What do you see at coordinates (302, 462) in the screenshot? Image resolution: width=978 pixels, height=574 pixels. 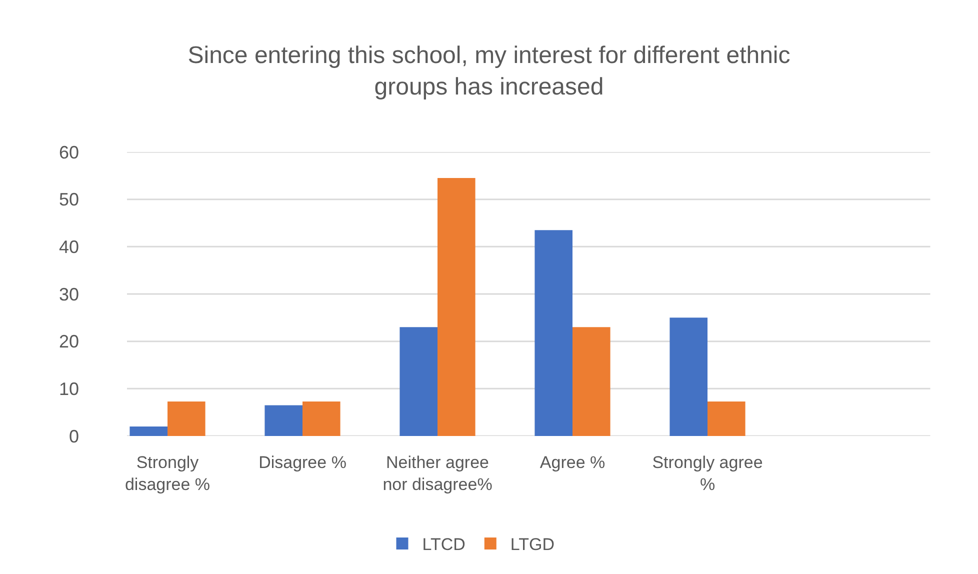 I see `x-tick-label: Disagree %` at bounding box center [302, 462].